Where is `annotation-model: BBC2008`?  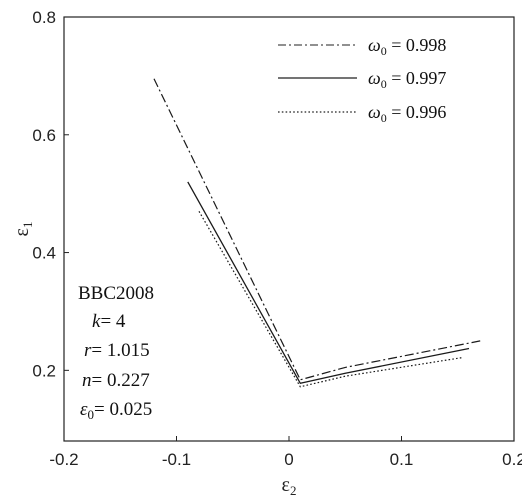 annotation-model: BBC2008 is located at coordinates (116, 293).